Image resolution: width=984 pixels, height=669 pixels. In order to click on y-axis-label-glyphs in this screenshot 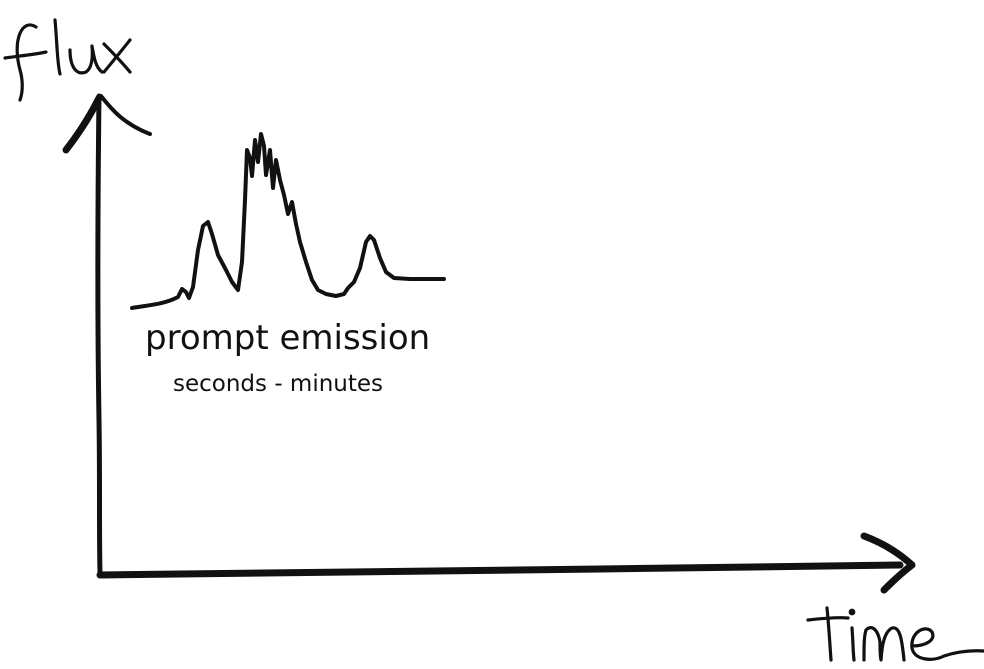, I will do `click(67, 60)`.